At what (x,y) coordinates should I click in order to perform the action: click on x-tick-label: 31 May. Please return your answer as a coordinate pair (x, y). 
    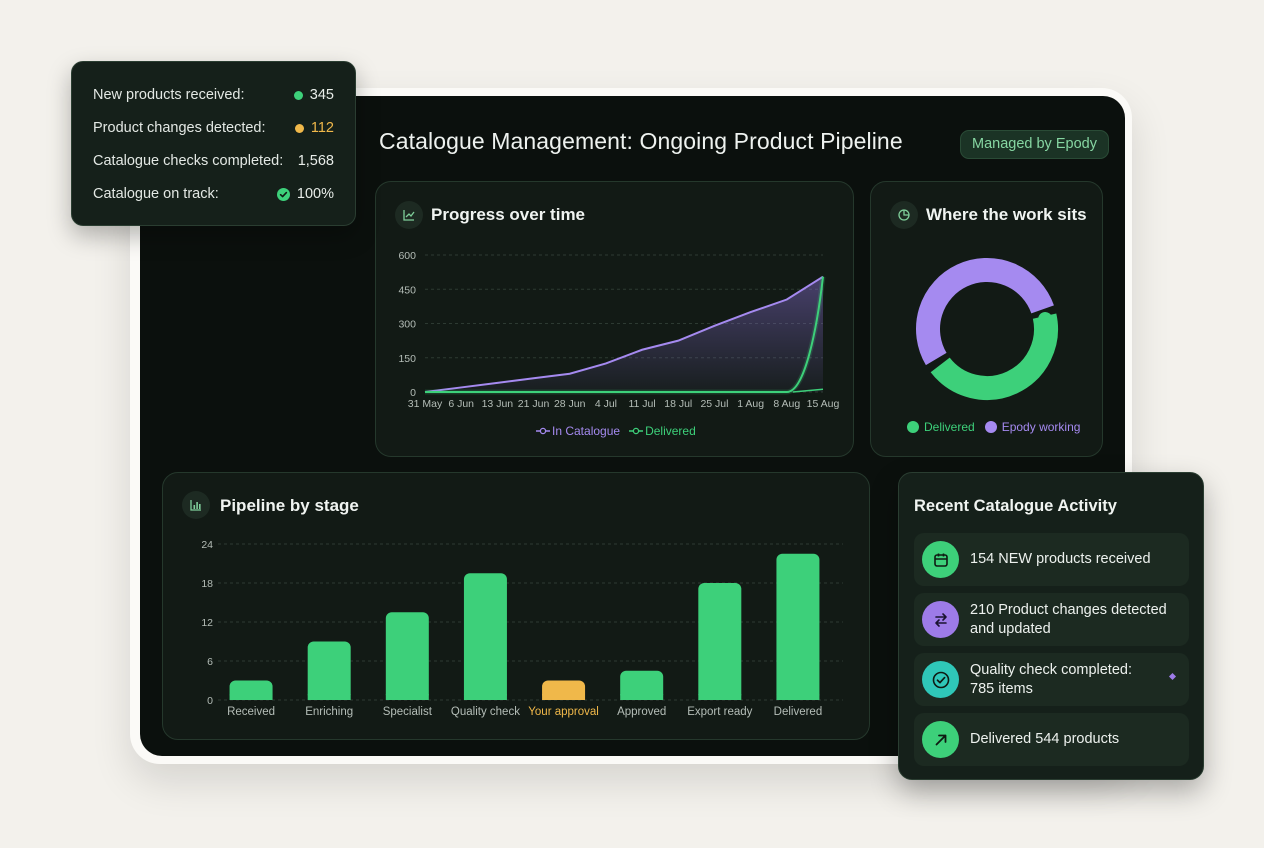
    Looking at the image, I should click on (425, 404).